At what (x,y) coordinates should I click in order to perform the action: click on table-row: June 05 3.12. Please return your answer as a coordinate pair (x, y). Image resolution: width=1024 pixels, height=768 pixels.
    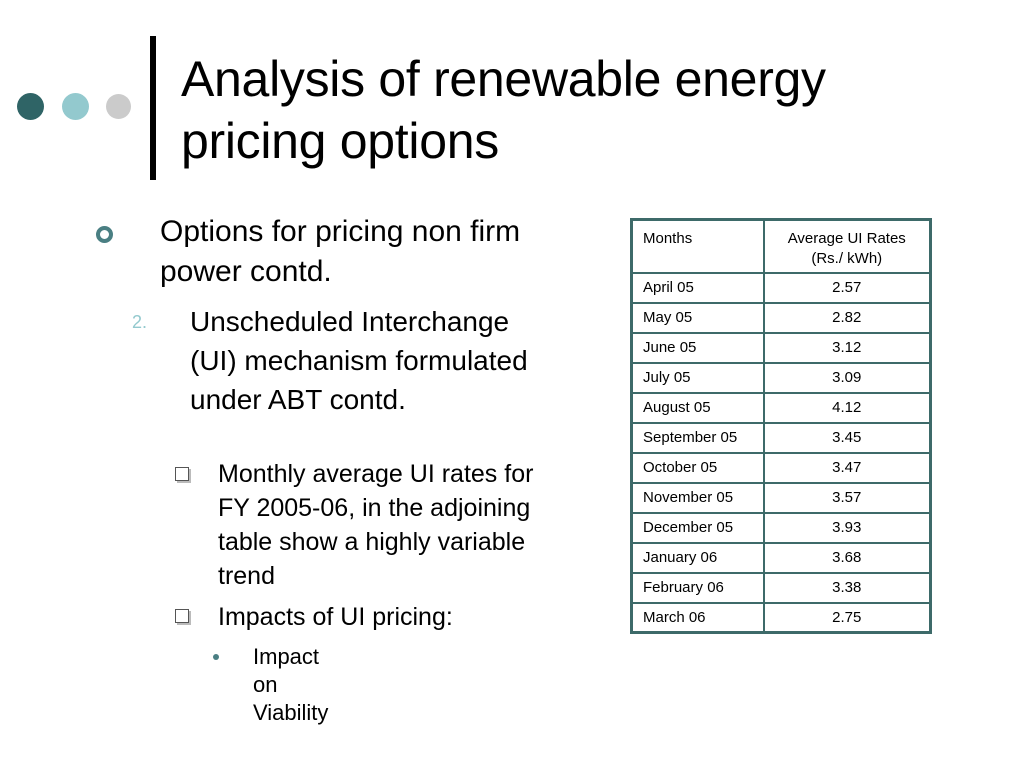
    Looking at the image, I should click on (781, 347).